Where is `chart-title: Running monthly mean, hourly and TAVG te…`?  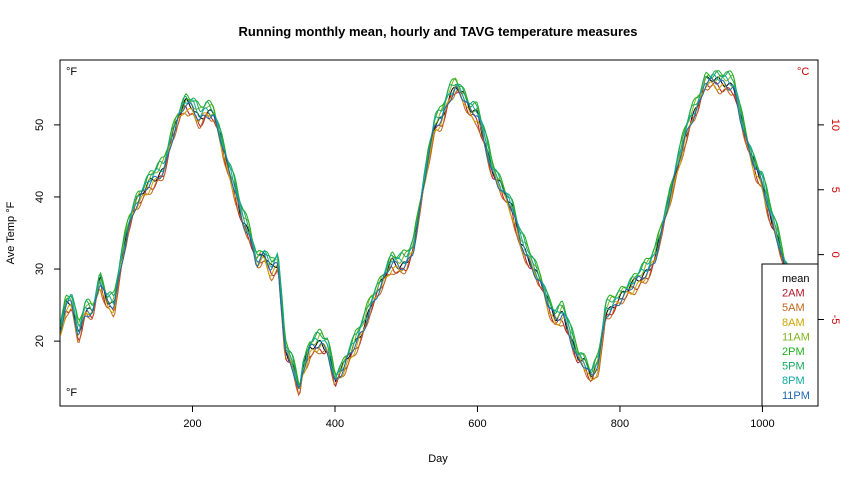 chart-title: Running monthly mean, hourly and TAVG te… is located at coordinates (438, 31).